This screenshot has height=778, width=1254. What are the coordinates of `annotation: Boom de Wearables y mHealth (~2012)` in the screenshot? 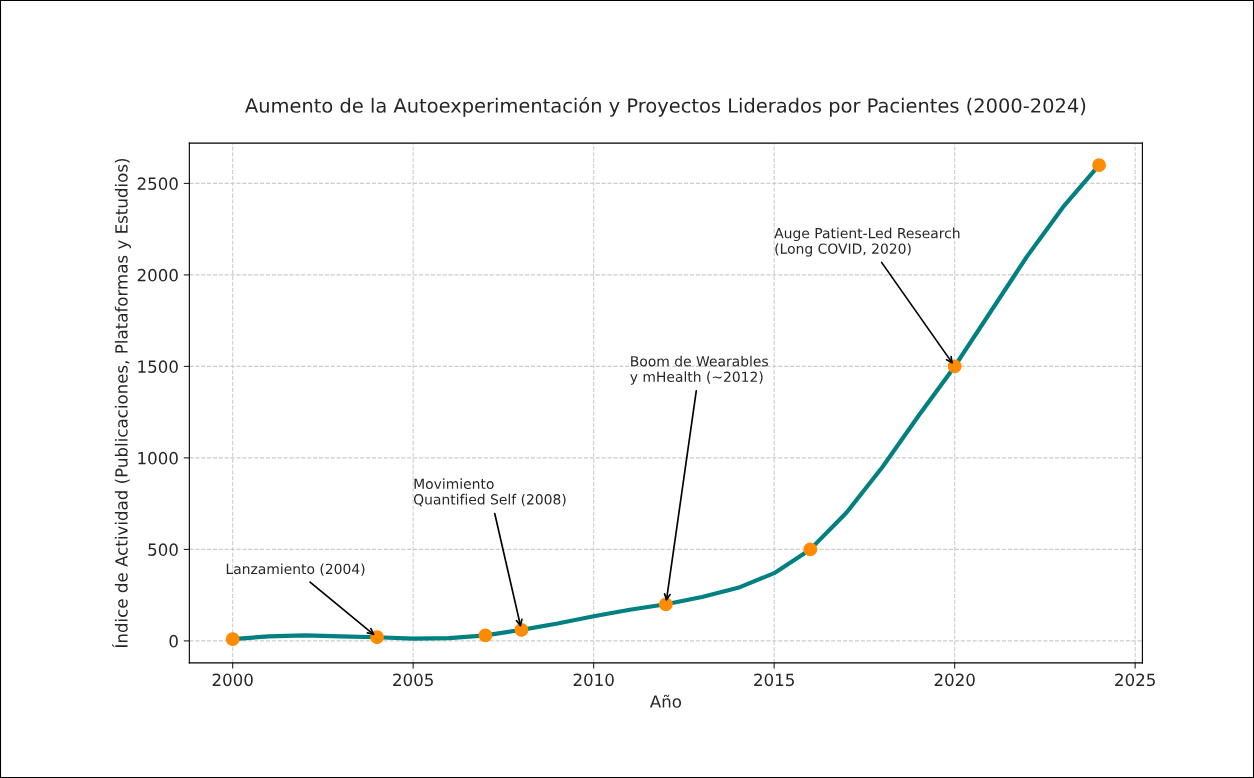 It's located at (699, 370).